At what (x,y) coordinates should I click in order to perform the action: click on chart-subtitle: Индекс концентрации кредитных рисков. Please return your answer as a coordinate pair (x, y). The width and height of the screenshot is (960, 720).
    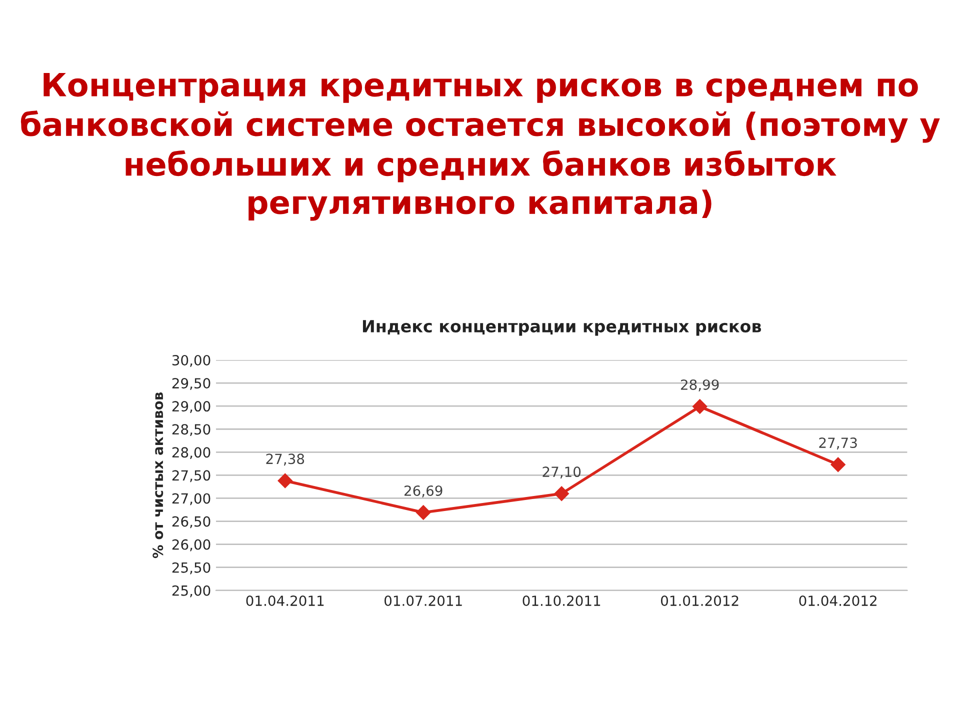
    Looking at the image, I should click on (562, 328).